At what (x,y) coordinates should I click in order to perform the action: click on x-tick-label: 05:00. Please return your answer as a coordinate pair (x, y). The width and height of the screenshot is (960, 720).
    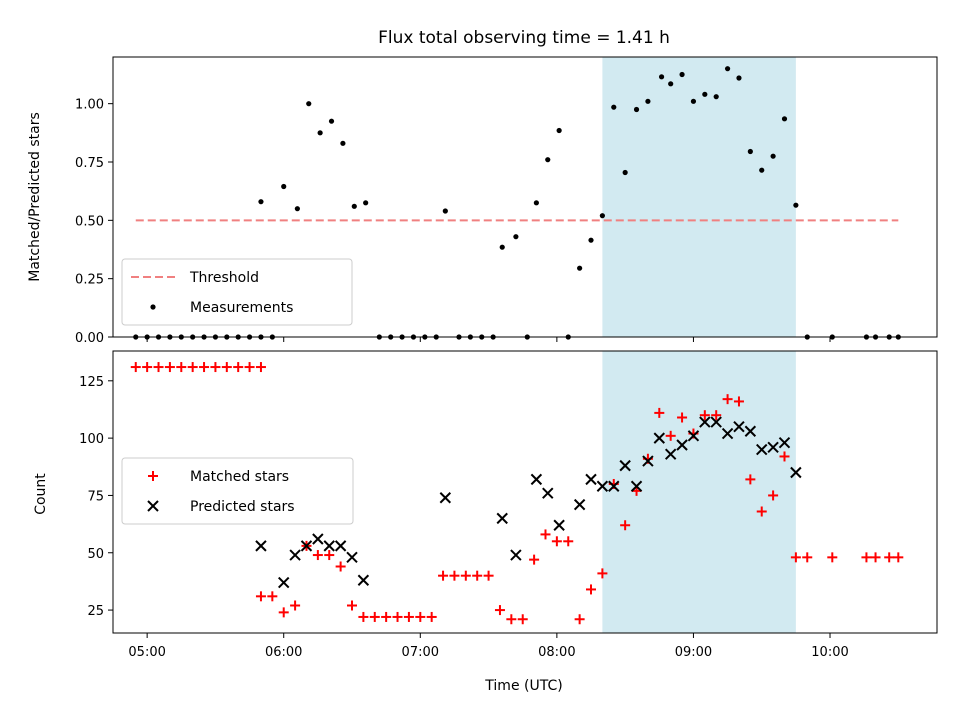
    Looking at the image, I should click on (146, 652).